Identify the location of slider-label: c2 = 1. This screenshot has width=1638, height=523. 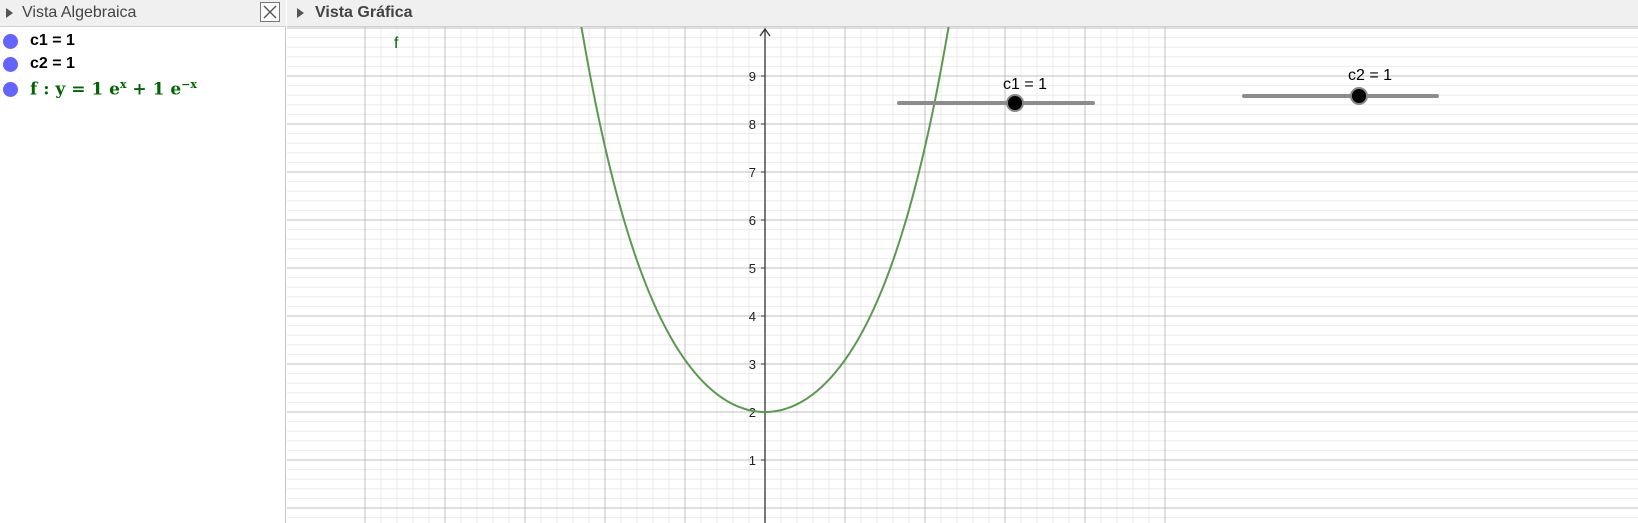
(1370, 75).